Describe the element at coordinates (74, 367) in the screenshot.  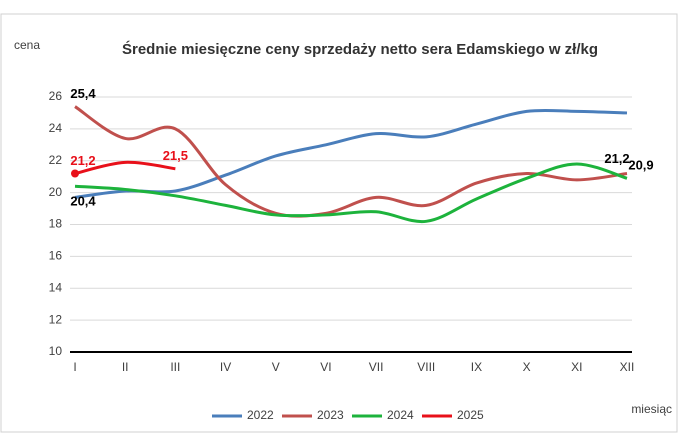
I see `x-tick-label: I` at that location.